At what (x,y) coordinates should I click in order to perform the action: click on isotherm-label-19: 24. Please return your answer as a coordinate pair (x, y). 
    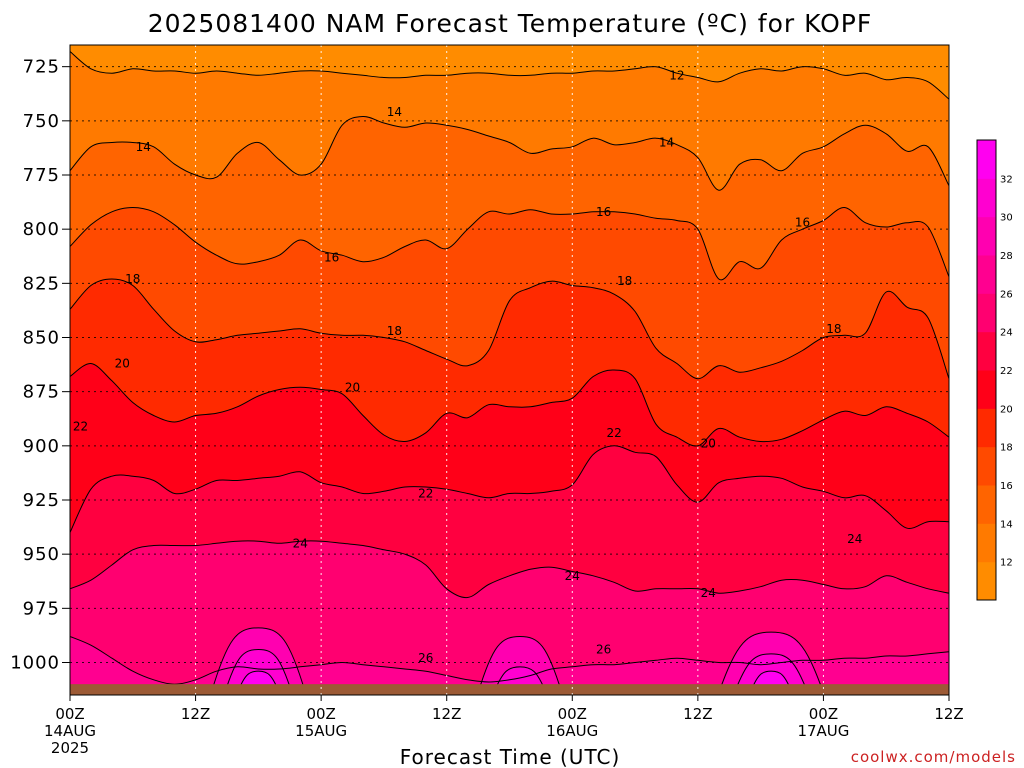
    Looking at the image, I should click on (708, 593).